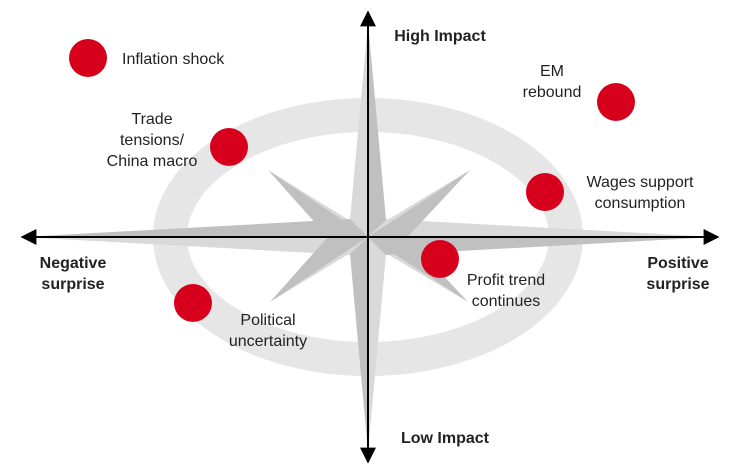 The height and width of the screenshot is (474, 750). I want to click on label-line: China macro, so click(152, 161).